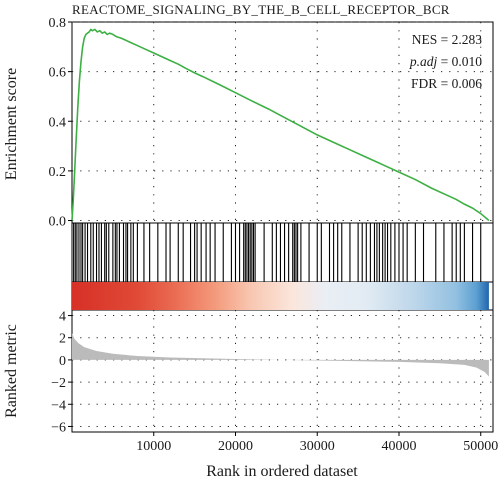 This screenshot has height=488, width=500. Describe the element at coordinates (446, 83) in the screenshot. I see `fdr-annotation: FDR = 0.006` at that location.